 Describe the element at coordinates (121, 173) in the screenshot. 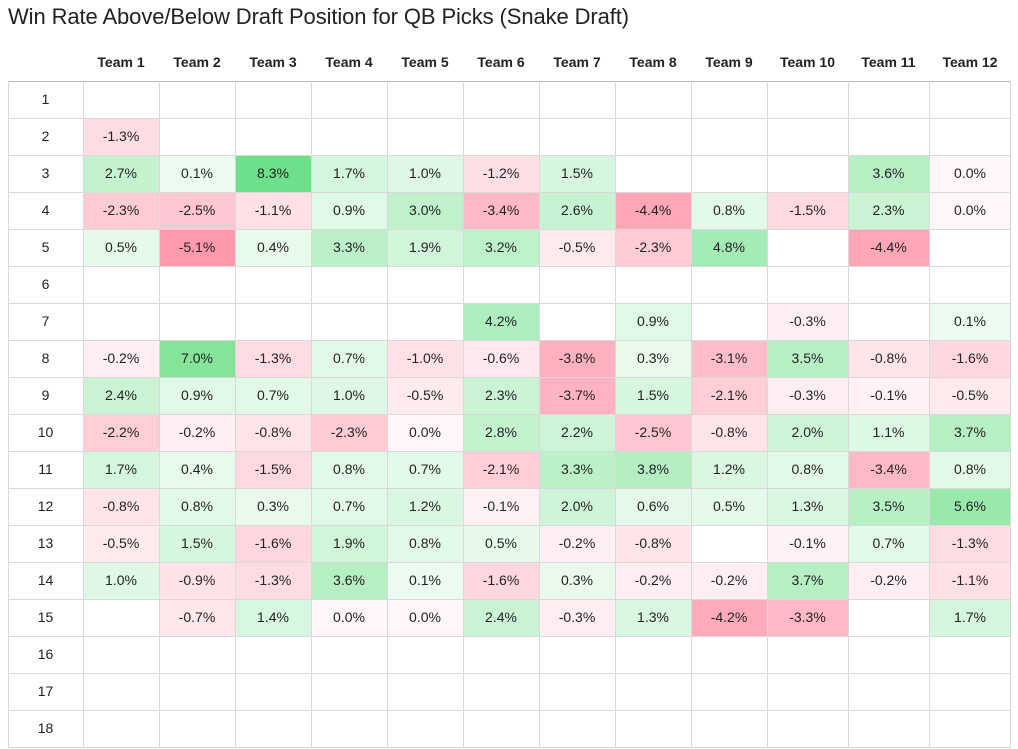

I see `heatmap-cell: 2.7%` at that location.